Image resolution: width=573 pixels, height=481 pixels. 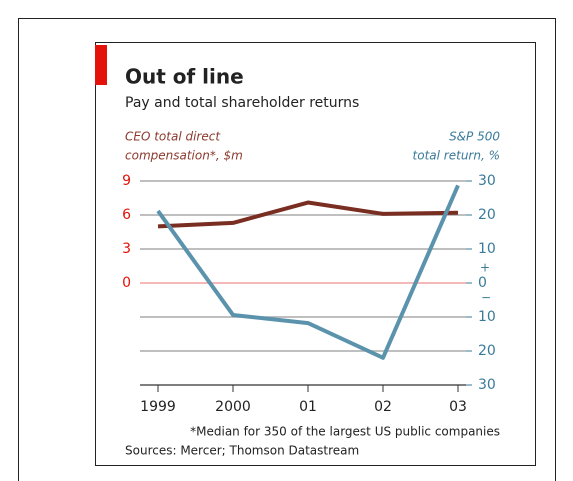 I want to click on y2-axis-label: S&P 500, so click(x=474, y=137).